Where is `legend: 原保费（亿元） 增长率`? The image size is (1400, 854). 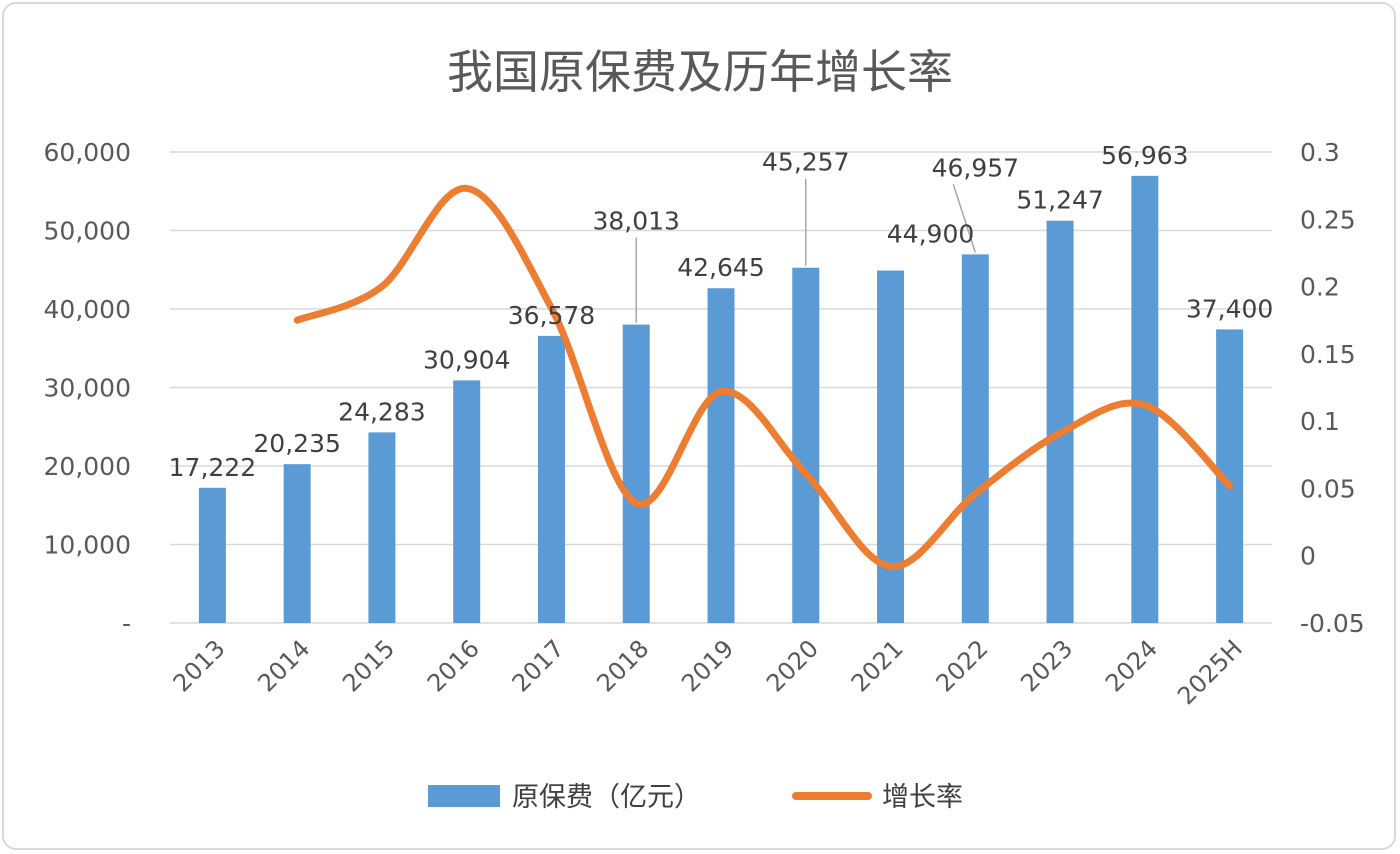 legend: 原保费（亿元） 增长率 is located at coordinates (695, 797).